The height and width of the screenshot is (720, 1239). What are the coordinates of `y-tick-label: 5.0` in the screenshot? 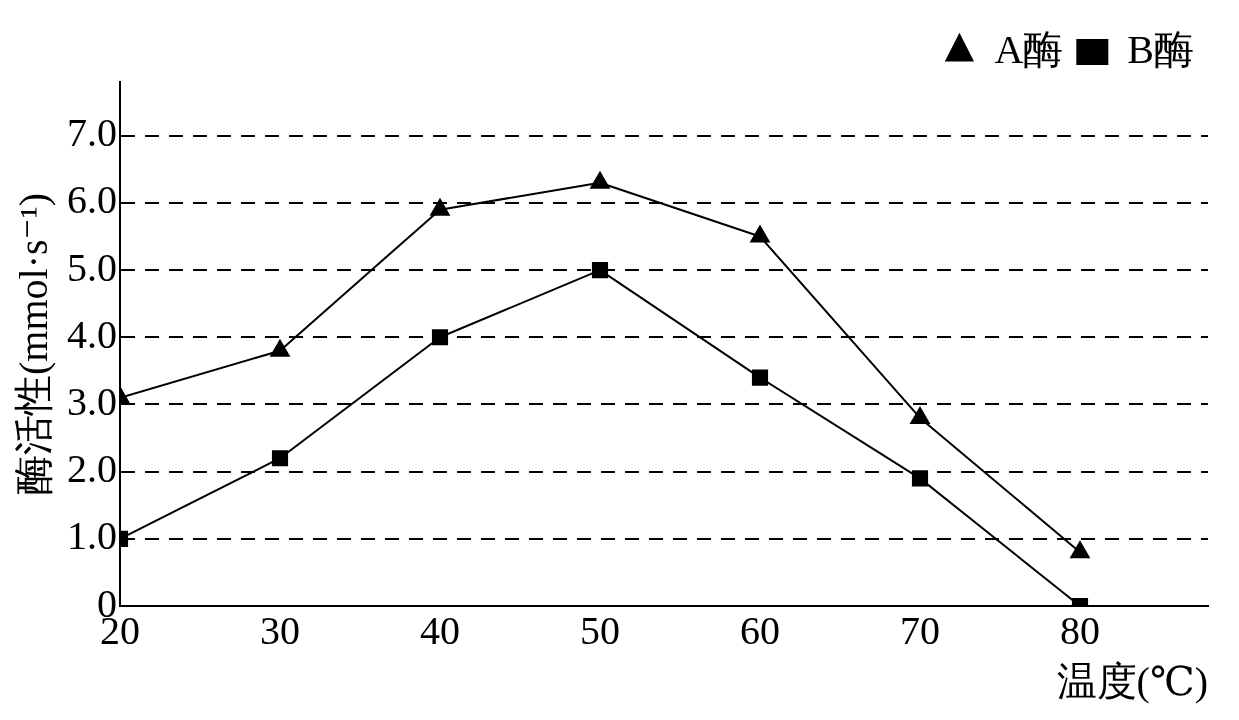 It's located at (92, 267).